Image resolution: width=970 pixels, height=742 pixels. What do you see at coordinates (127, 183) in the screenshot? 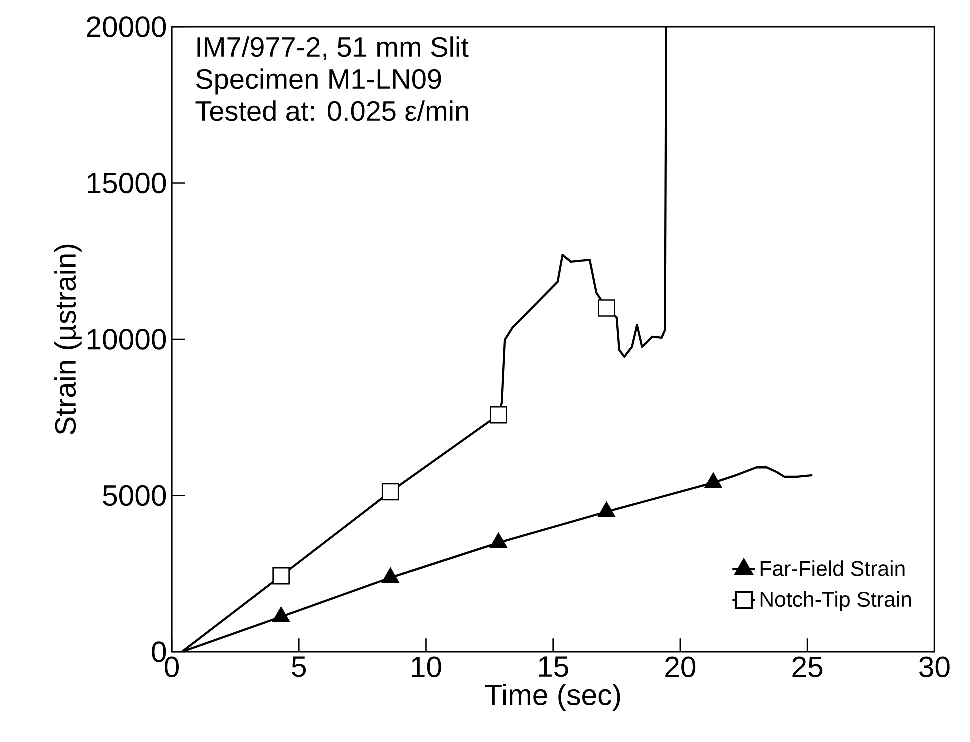
I see `y-tick-label: 15000` at bounding box center [127, 183].